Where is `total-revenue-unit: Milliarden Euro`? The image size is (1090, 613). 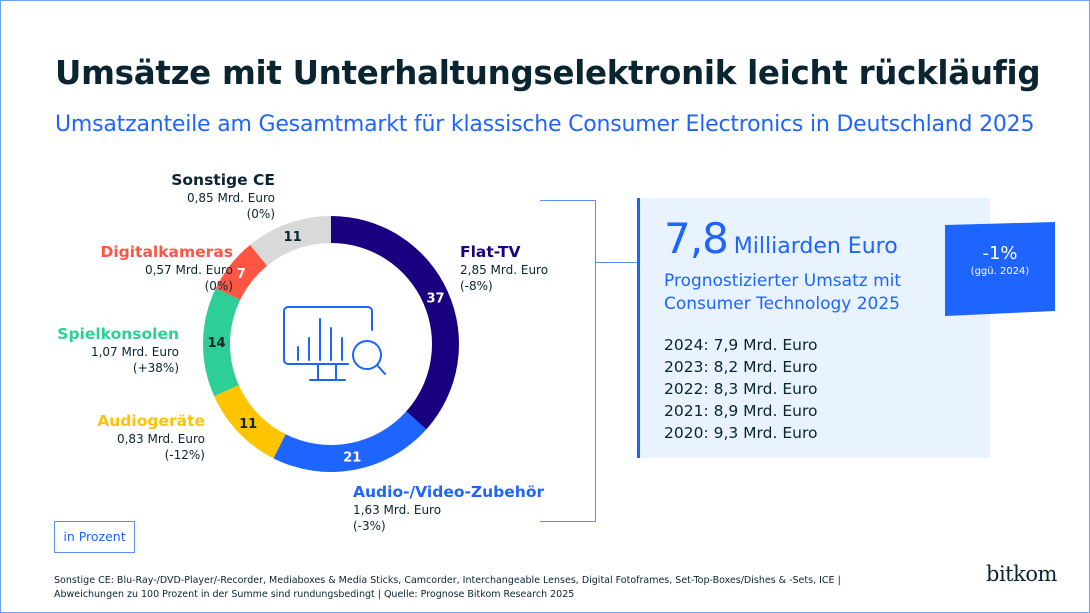
total-revenue-unit: Milliarden Euro is located at coordinates (815, 246).